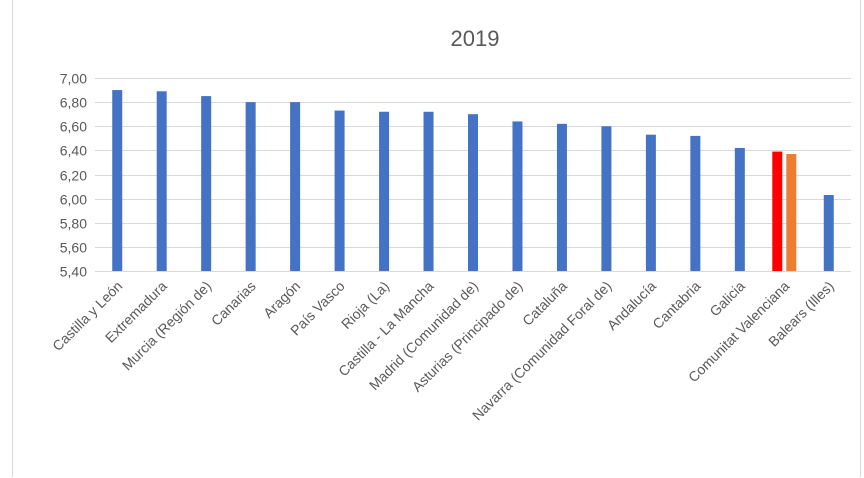 This screenshot has height=478, width=864. I want to click on y-tick-label: 6,60, so click(73, 127).